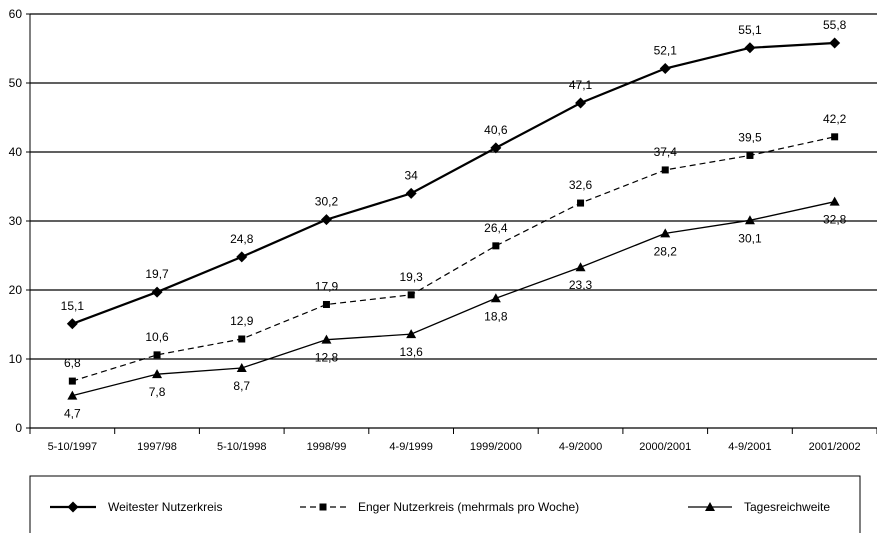 The width and height of the screenshot is (877, 533). I want to click on data-label: 12,8, so click(327, 358).